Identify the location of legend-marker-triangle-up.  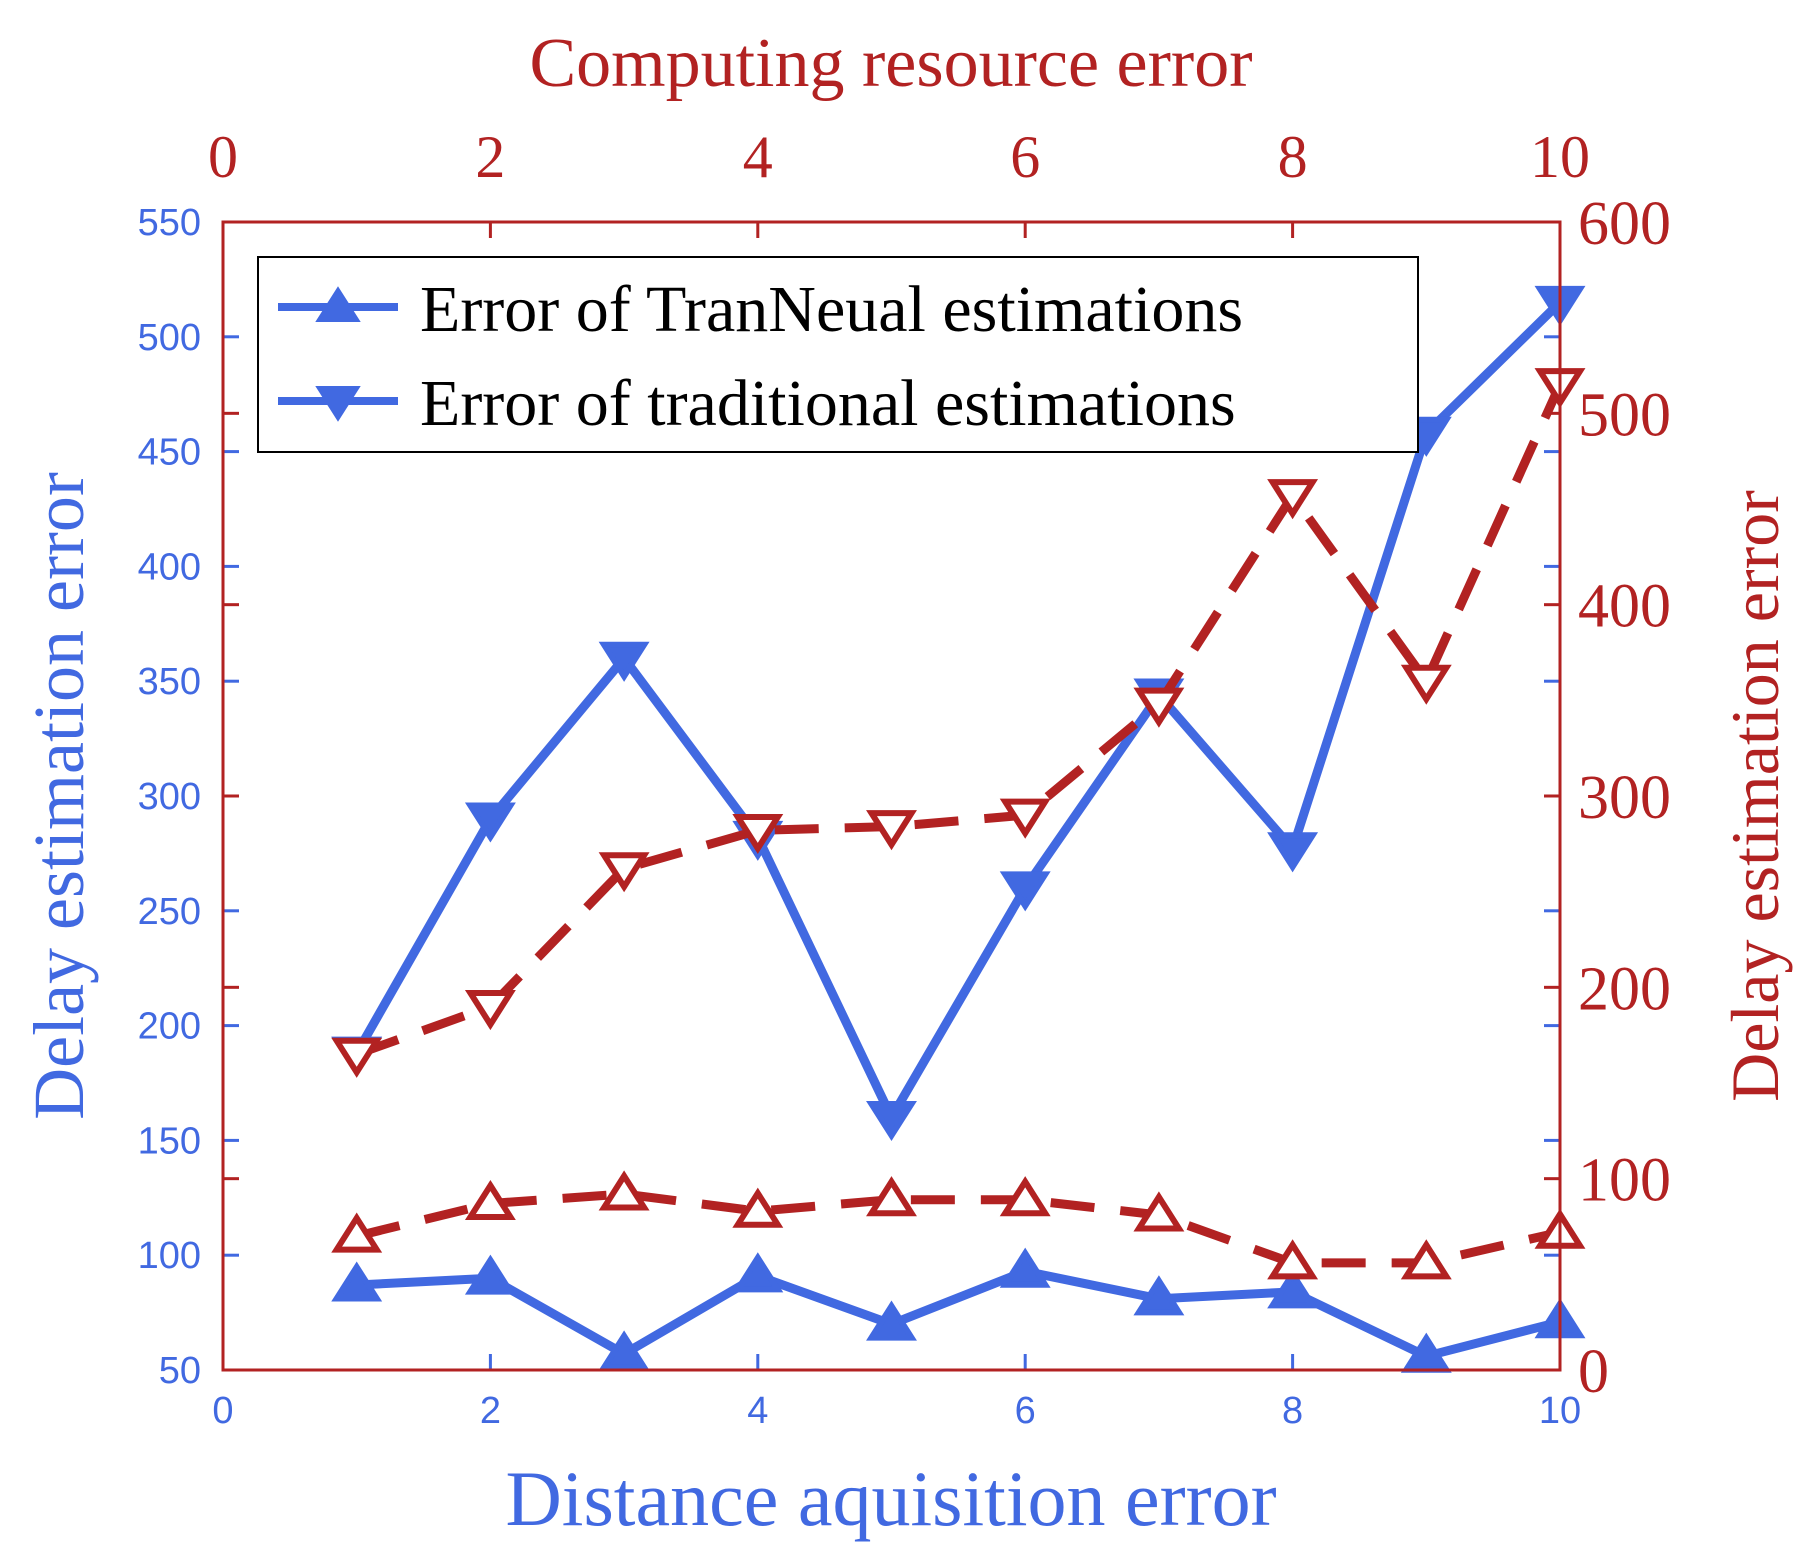
(338, 304).